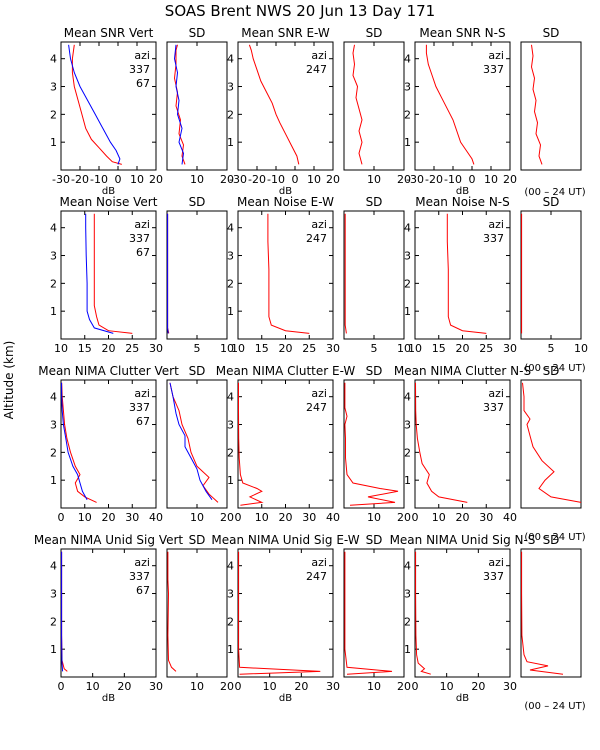  What do you see at coordinates (108, 191) in the screenshot?
I see `x-axis-label: dB` at bounding box center [108, 191].